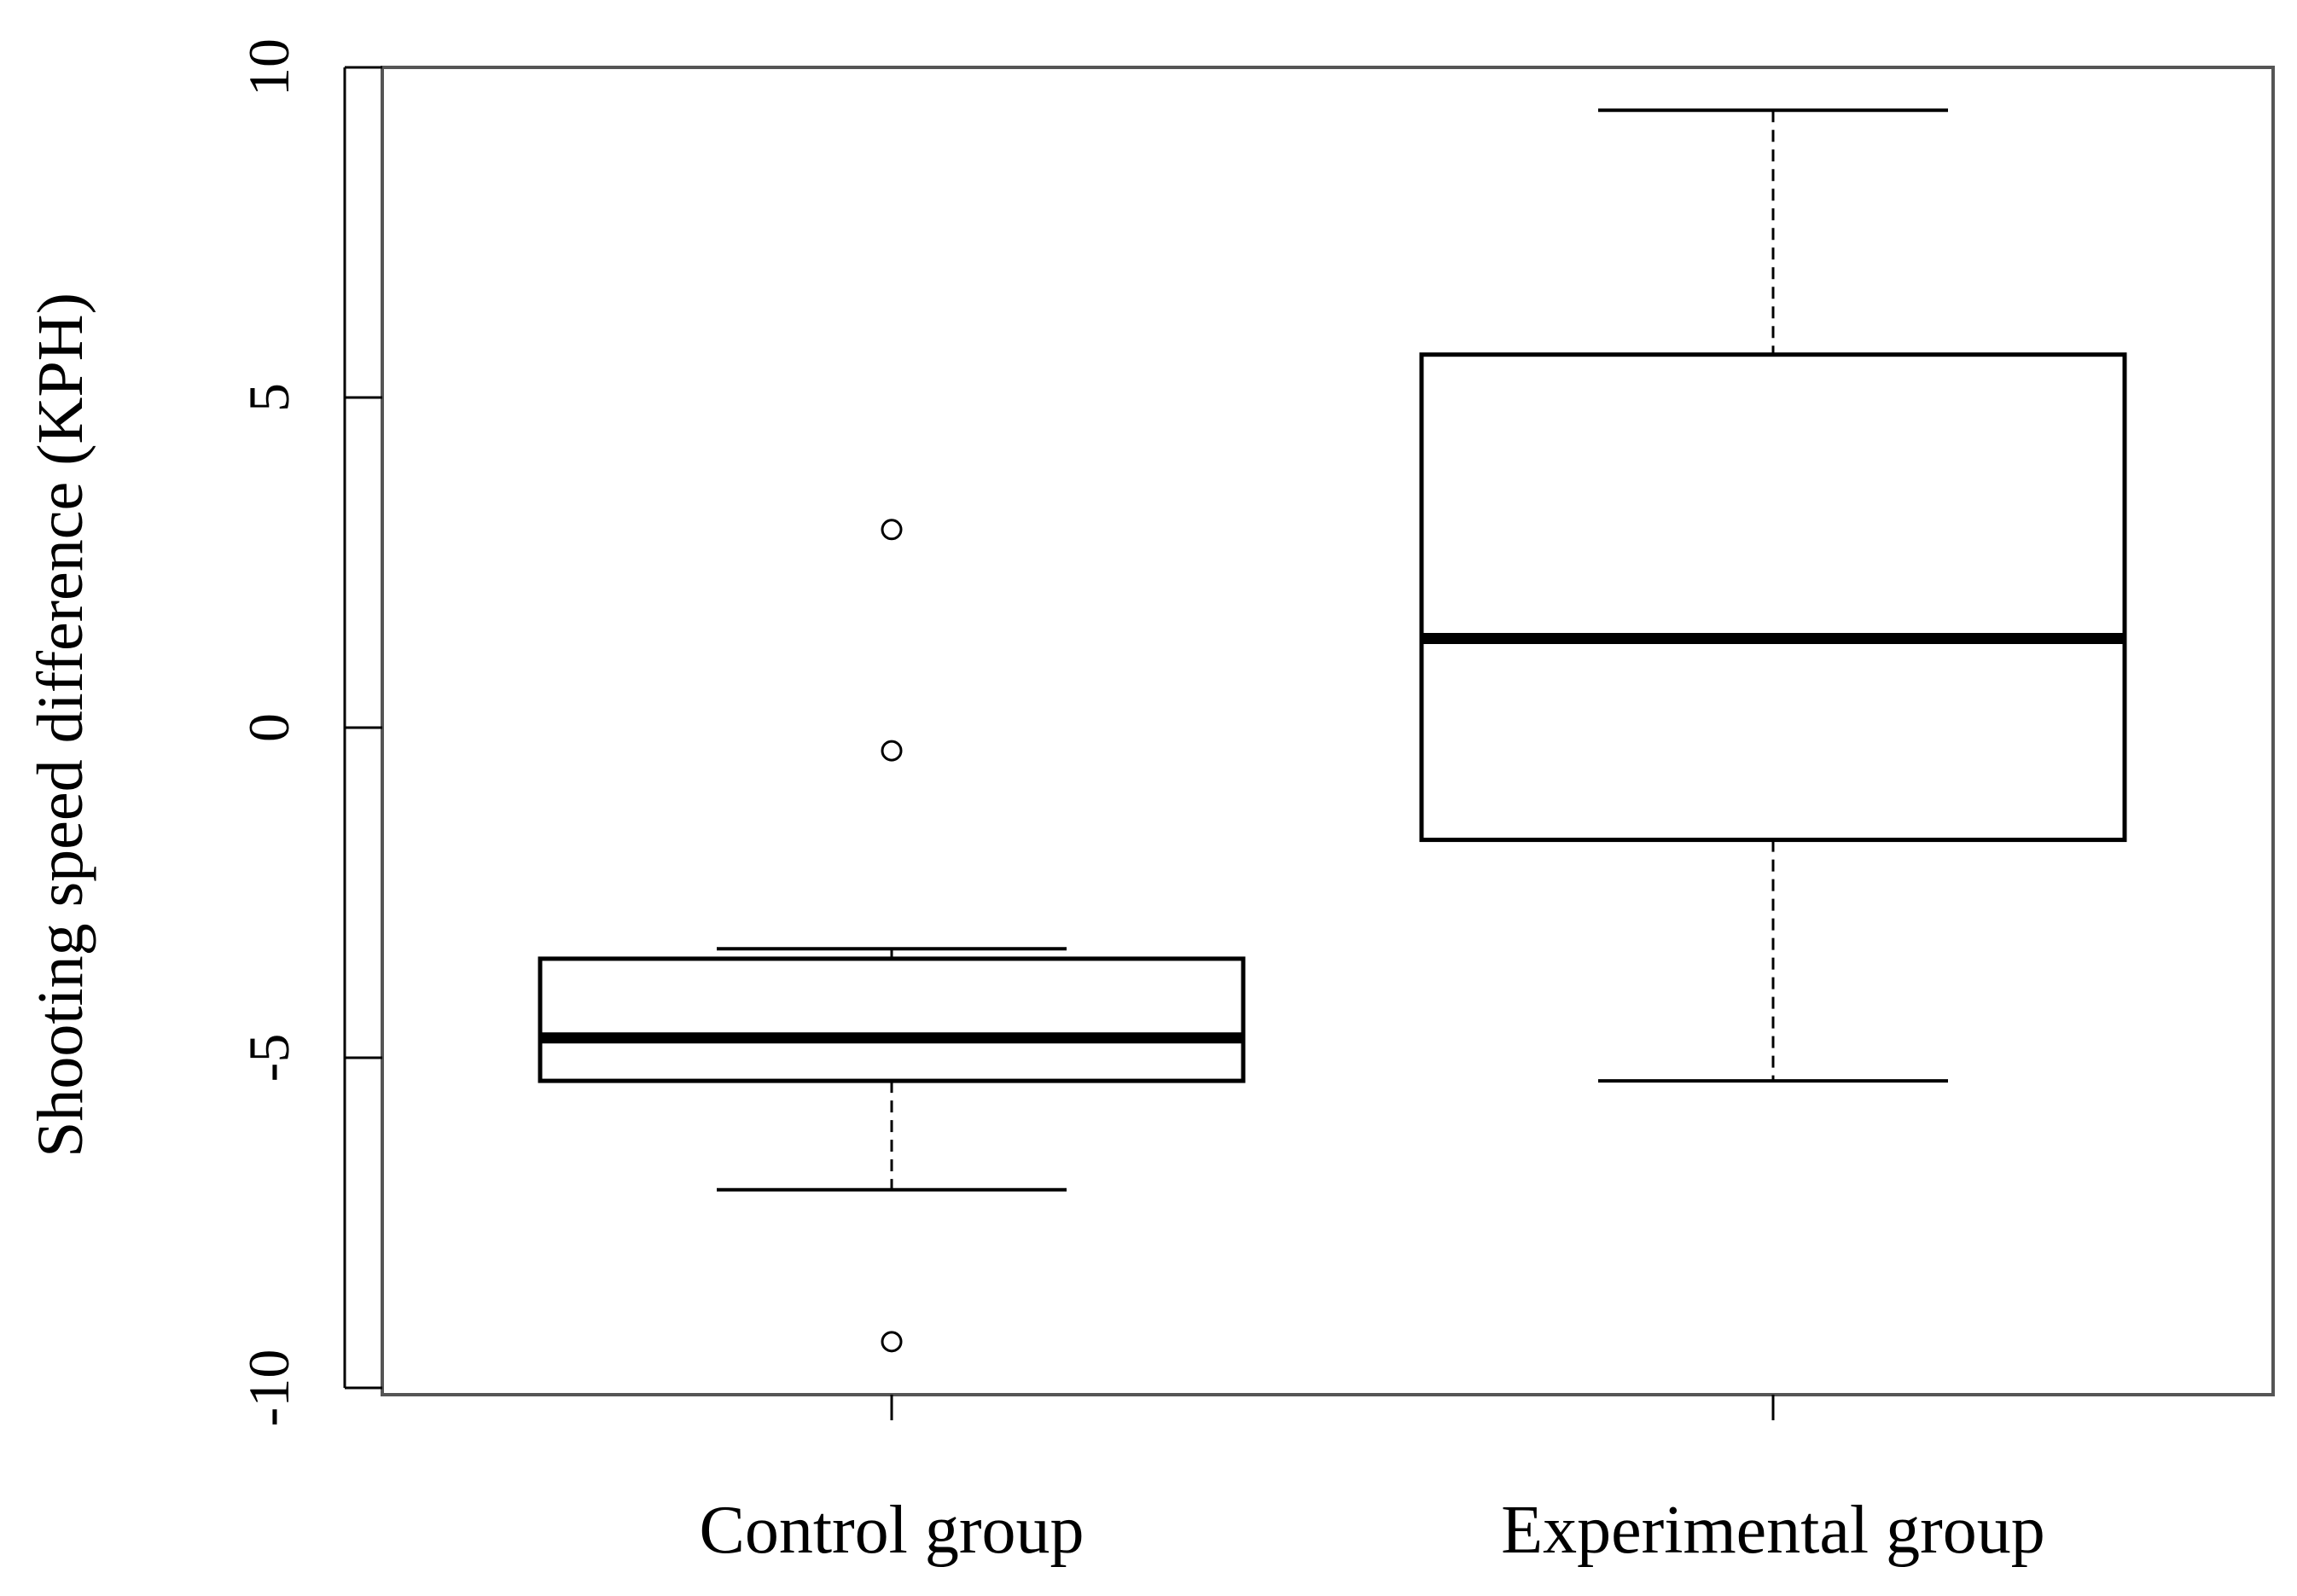 This screenshot has height=1596, width=2297. What do you see at coordinates (60, 725) in the screenshot?
I see `y-axis-label: Shooting speed difference (KPH)` at bounding box center [60, 725].